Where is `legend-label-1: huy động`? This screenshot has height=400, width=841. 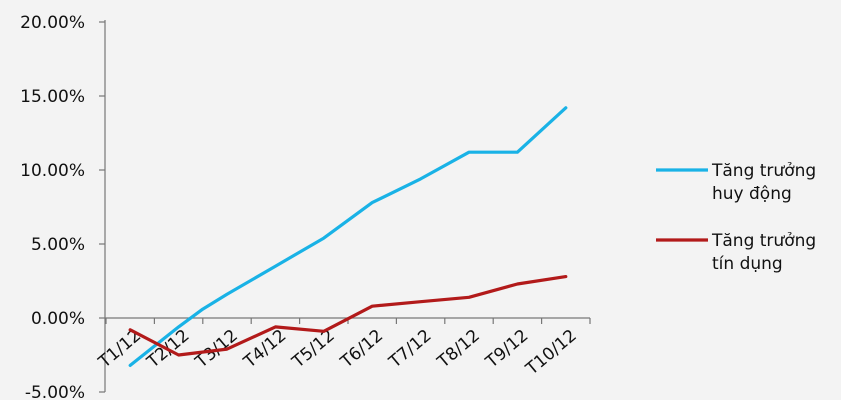 legend-label-1: huy động is located at coordinates (752, 194).